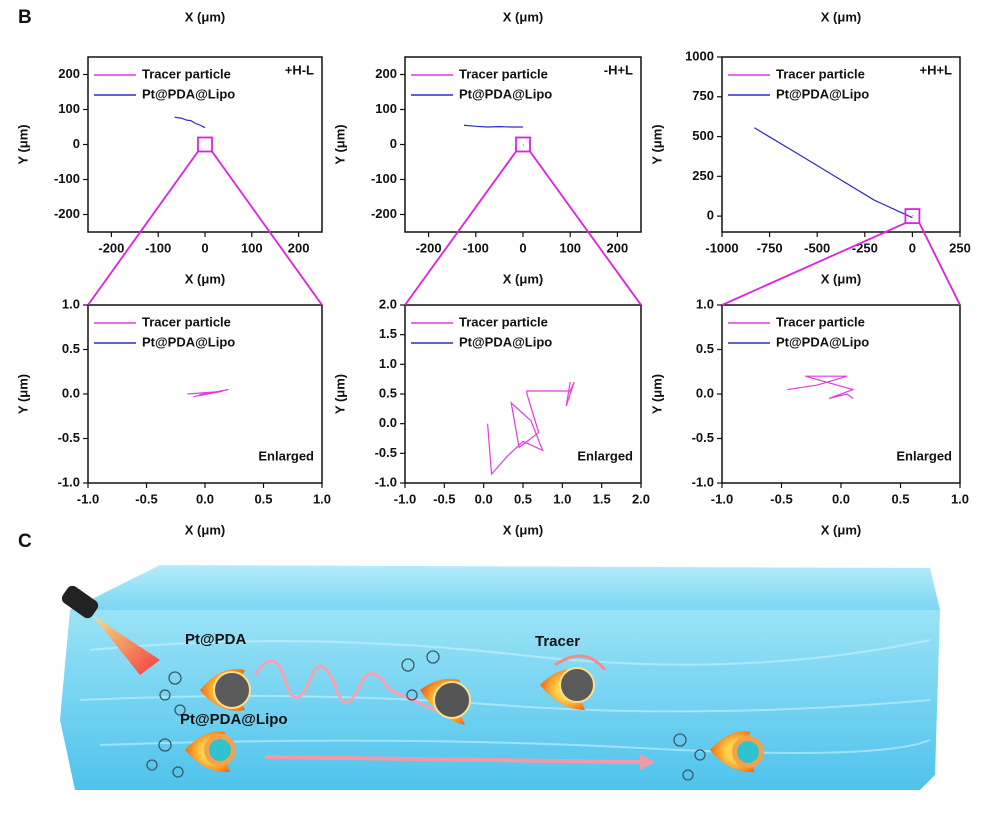 This screenshot has height=817, width=988. I want to click on y-tick-label: 100, so click(386, 108).